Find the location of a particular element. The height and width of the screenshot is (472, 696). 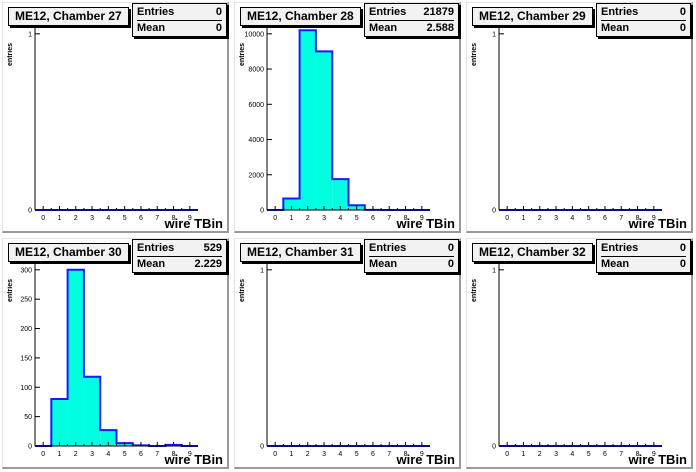

stats-entries-value: 21879 is located at coordinates (438, 12).